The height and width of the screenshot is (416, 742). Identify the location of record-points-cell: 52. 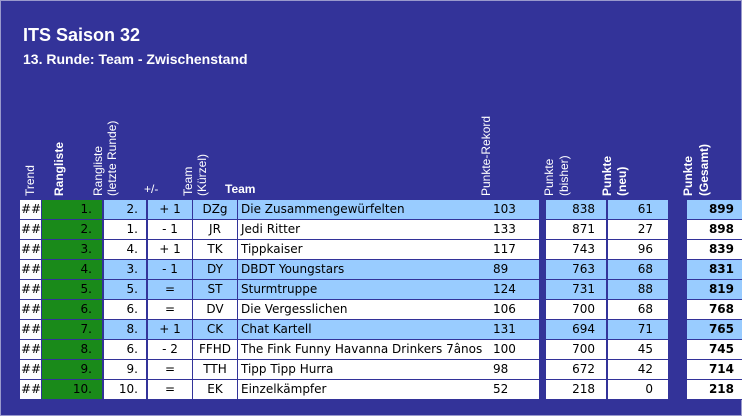
(511, 390).